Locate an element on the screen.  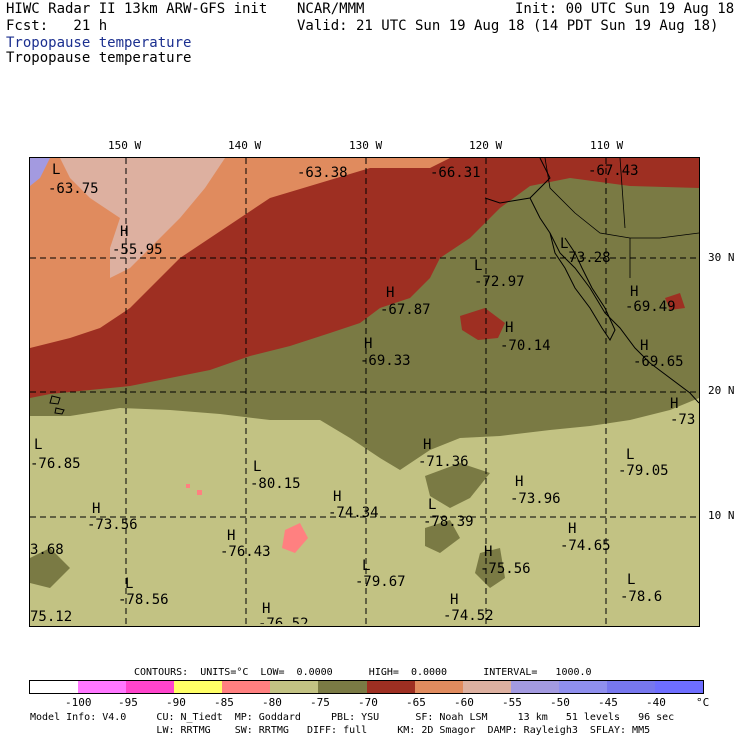
lon-label-130w: 130 W is located at coordinates (366, 145).